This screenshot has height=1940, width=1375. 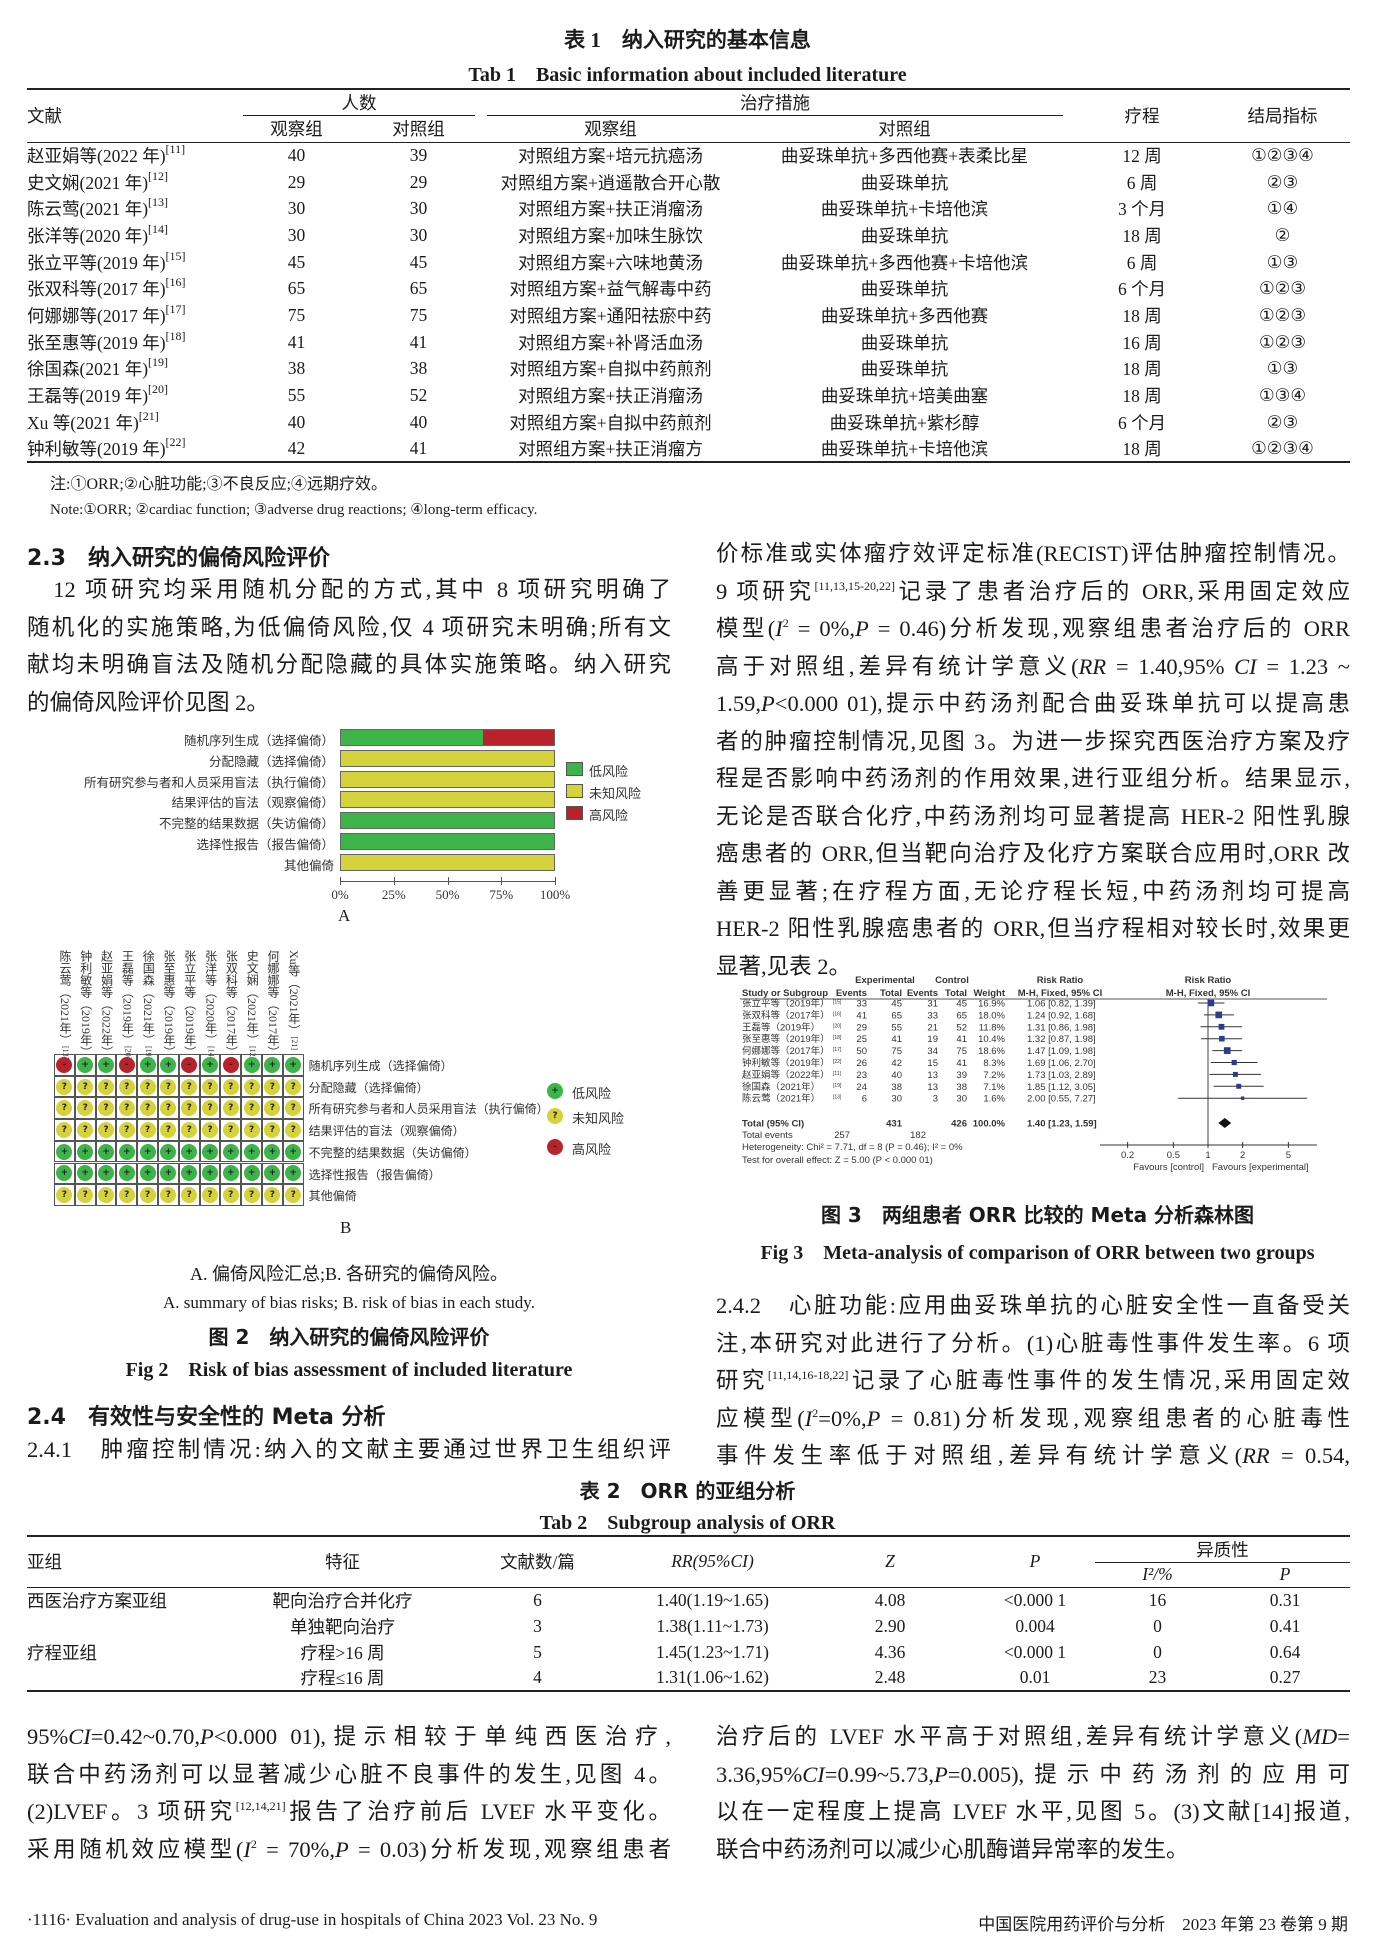 I want to click on text-line: 高于对照组,差异有统计学意义(RR = 1.40,95% CI = 1.23 ~, so click(x=1033, y=667).